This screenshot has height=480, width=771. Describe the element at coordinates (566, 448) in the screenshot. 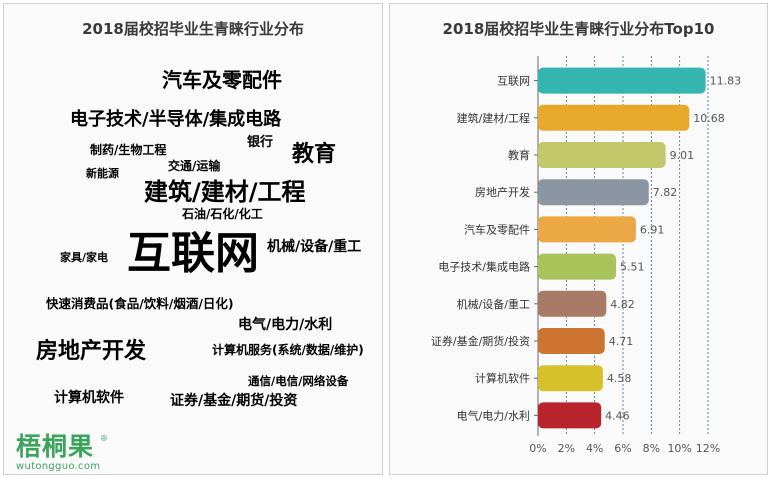

I see `x-tick-label: 2%` at that location.